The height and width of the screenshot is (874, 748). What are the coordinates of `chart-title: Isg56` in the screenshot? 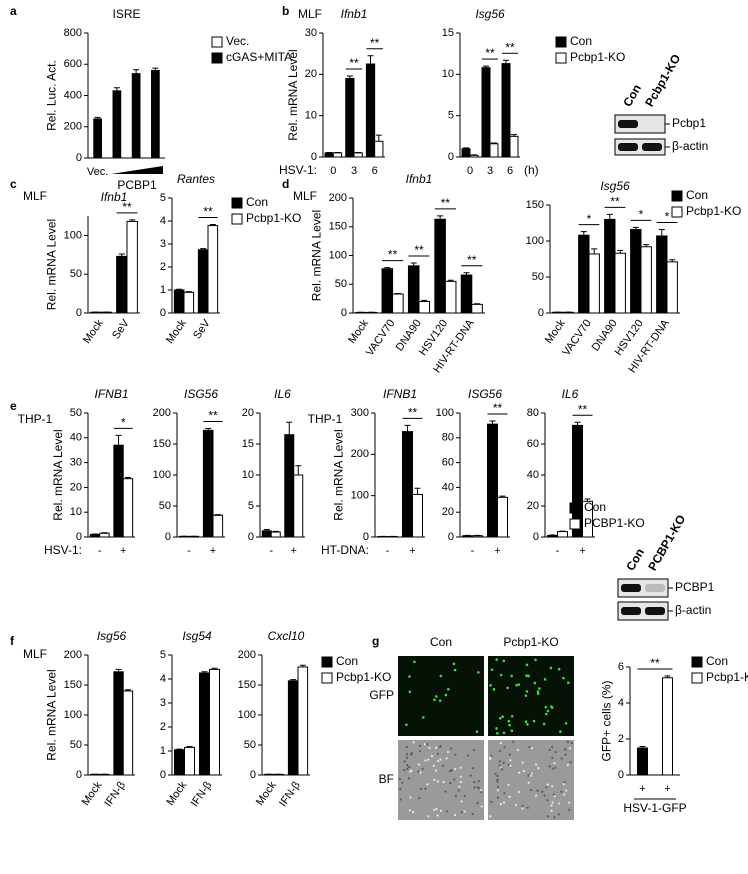 It's located at (490, 14).